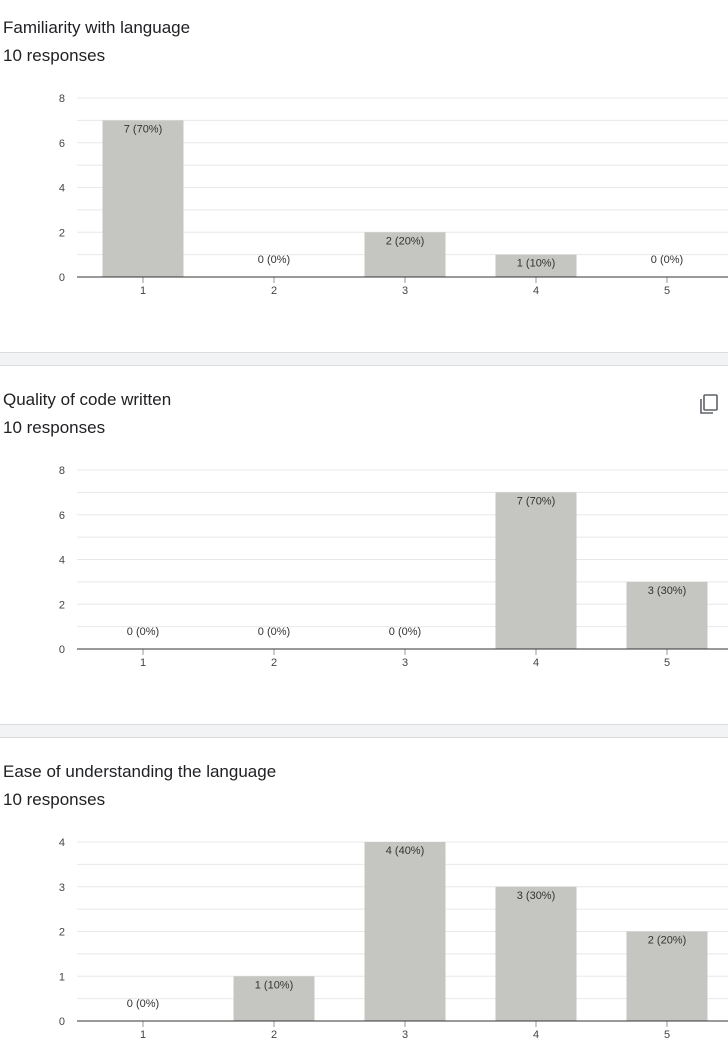 The width and height of the screenshot is (728, 1061). I want to click on data-label: 4 (40%), so click(405, 851).